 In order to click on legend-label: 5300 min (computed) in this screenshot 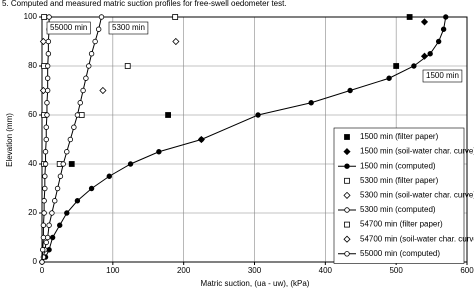, I will do `click(398, 209)`.